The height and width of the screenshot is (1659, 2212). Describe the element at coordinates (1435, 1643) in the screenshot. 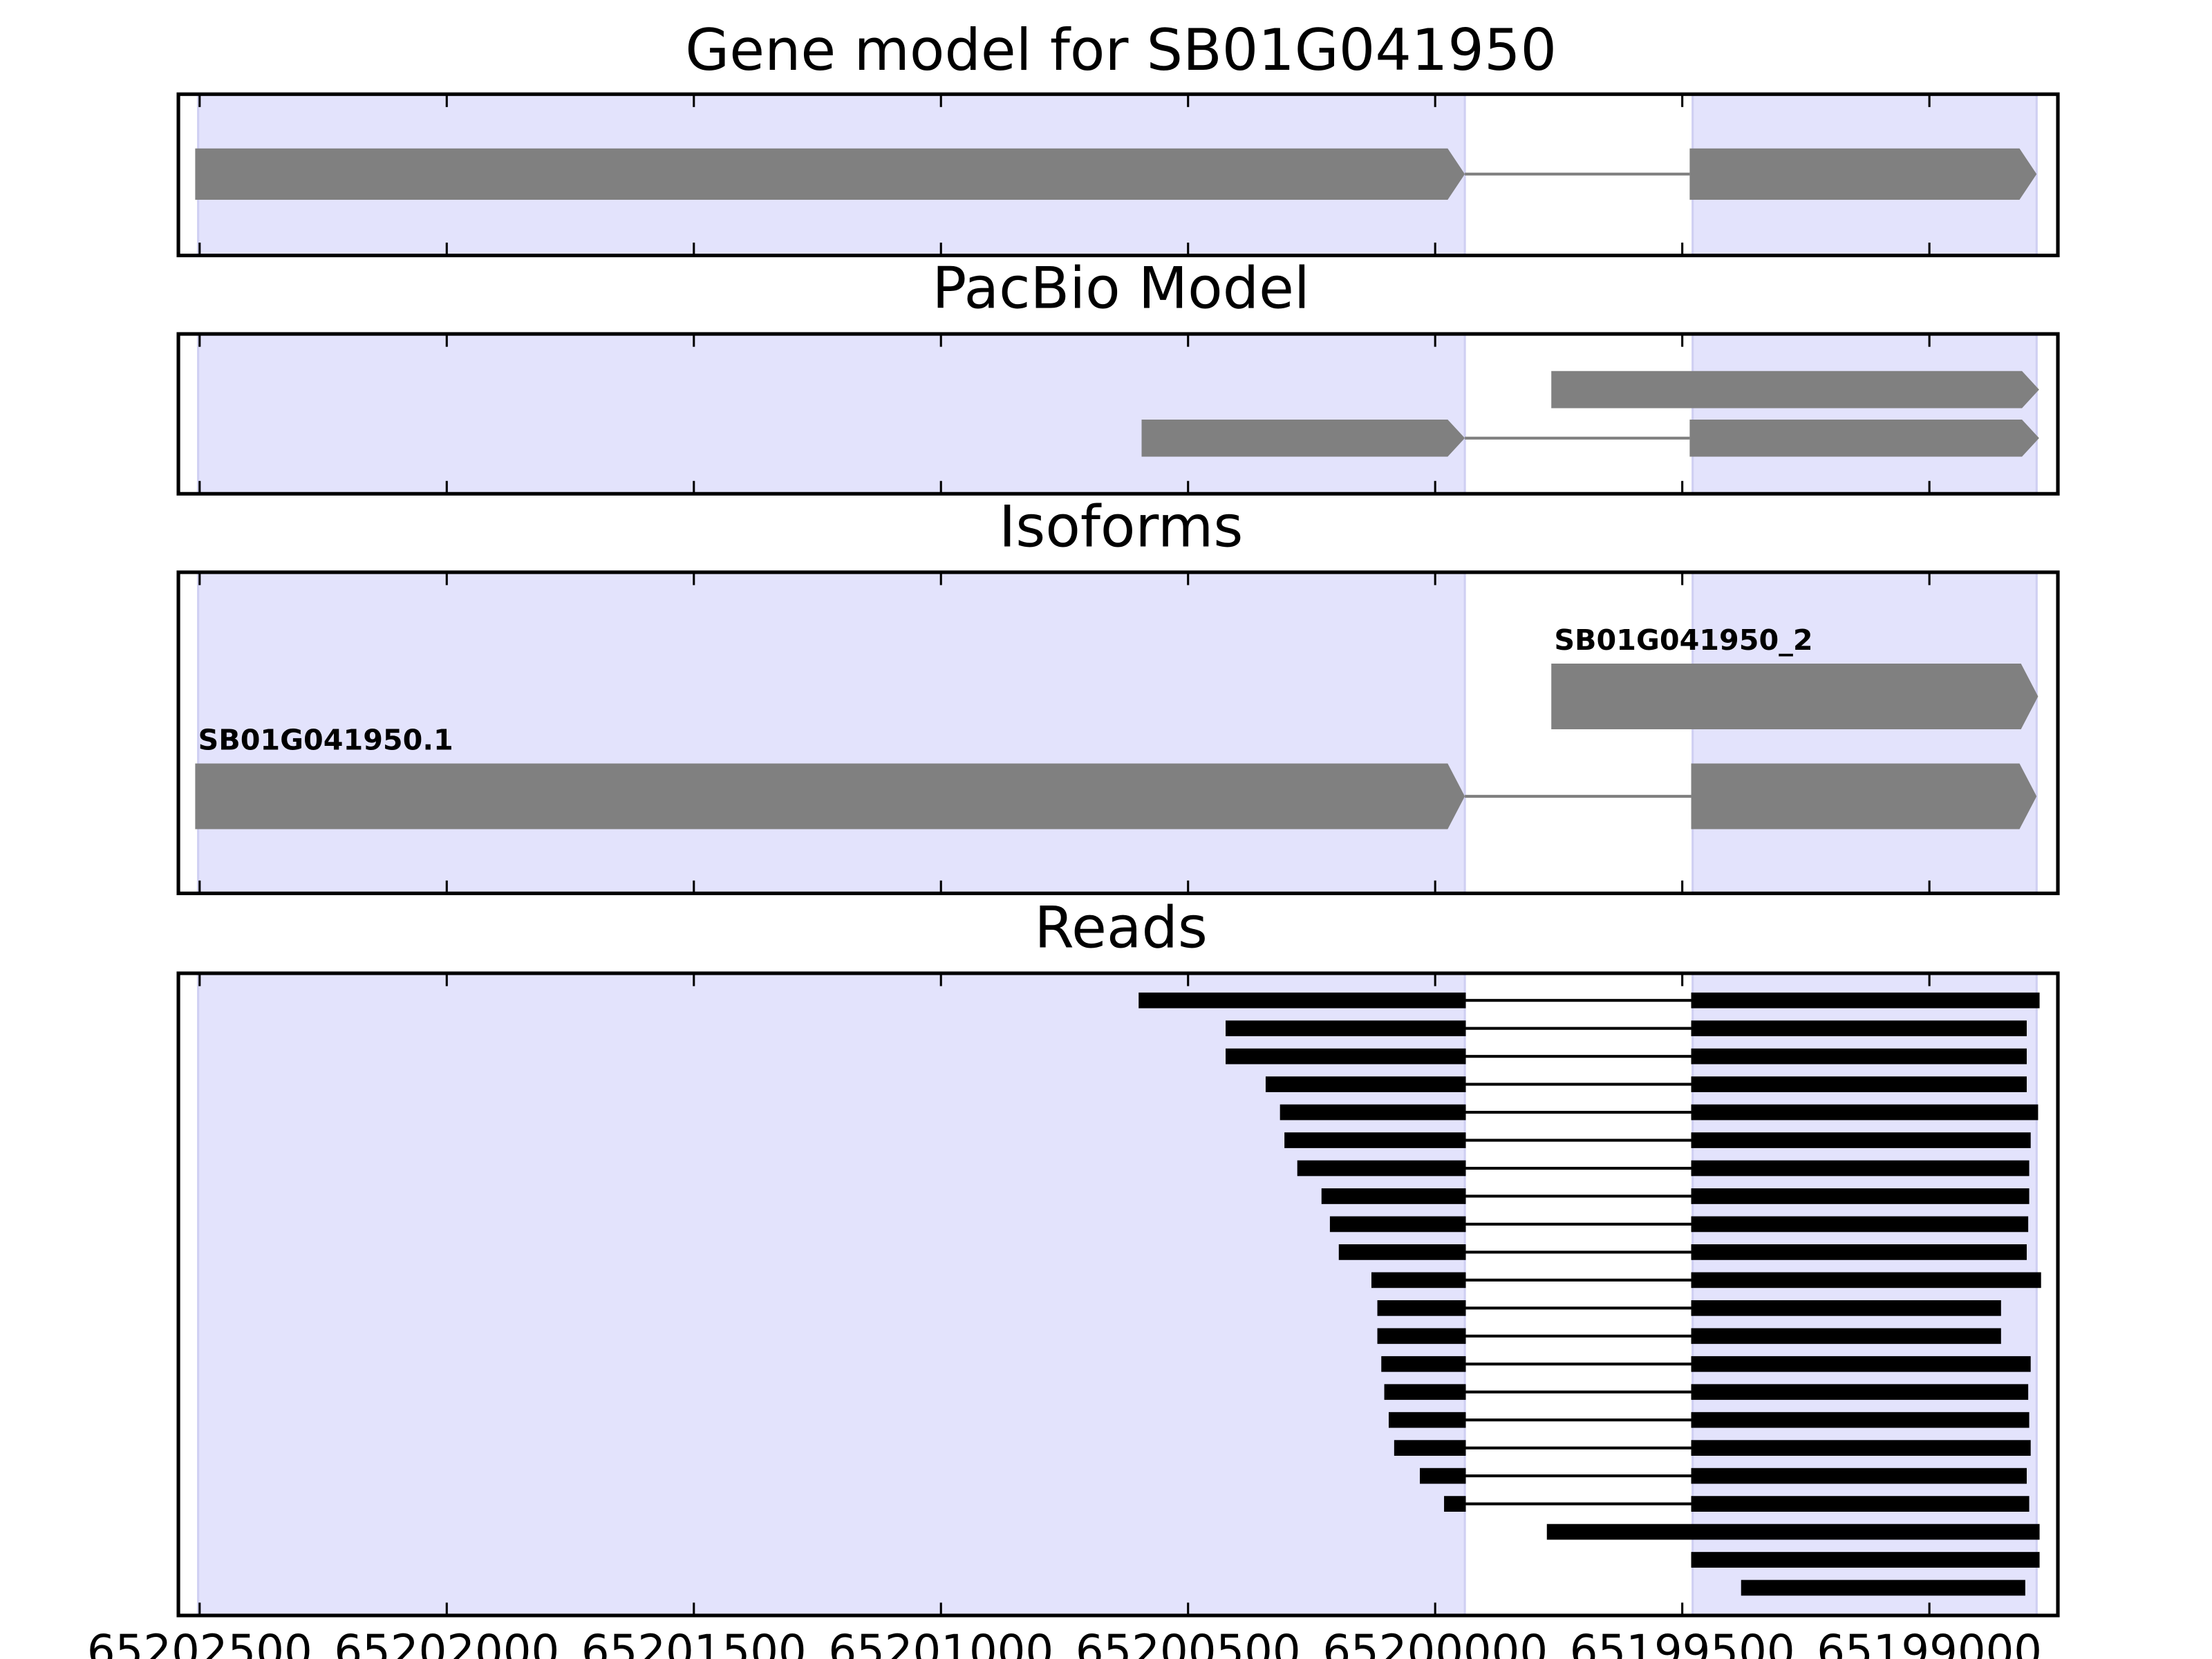

I see `x-tick-label: 65200000` at that location.